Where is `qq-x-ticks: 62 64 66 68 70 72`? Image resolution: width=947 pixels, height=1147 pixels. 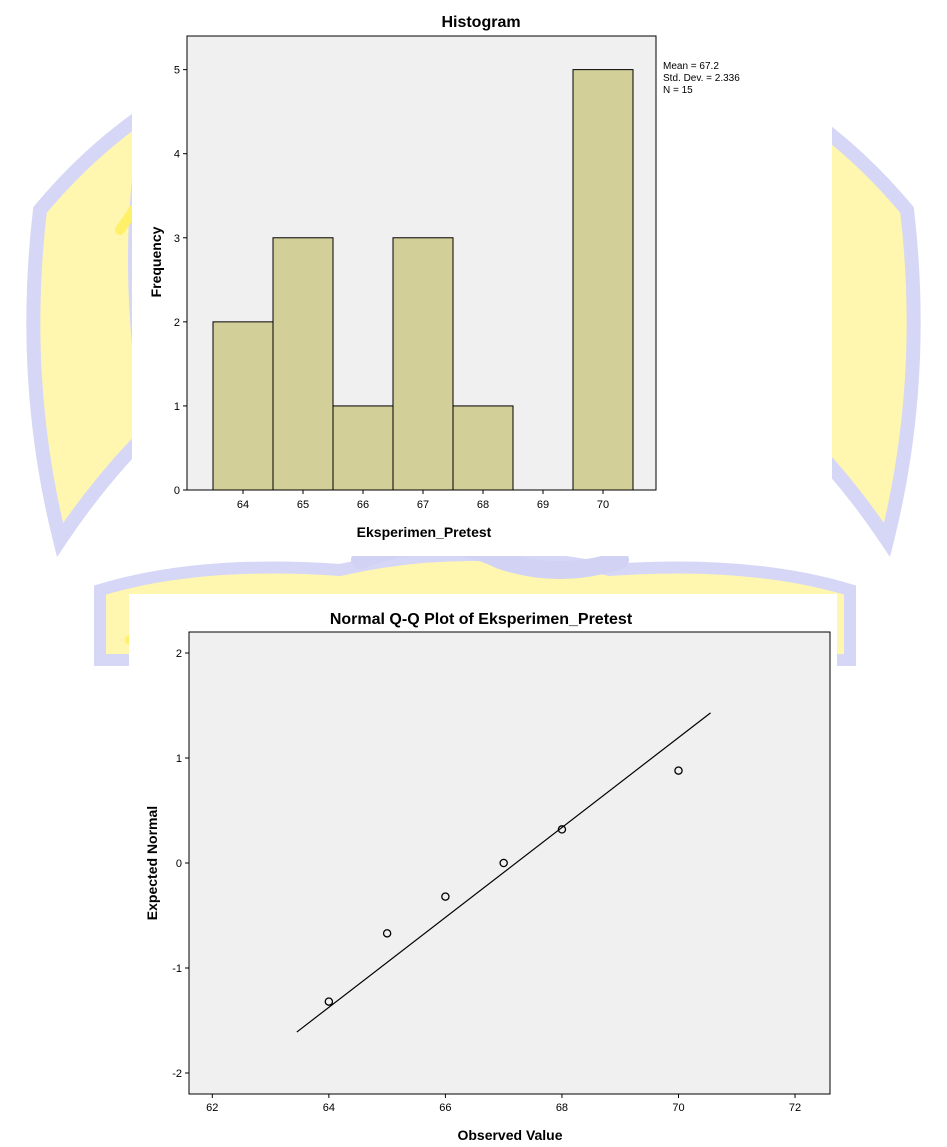 qq-x-ticks: 62 64 66 68 70 72 is located at coordinates (503, 1104).